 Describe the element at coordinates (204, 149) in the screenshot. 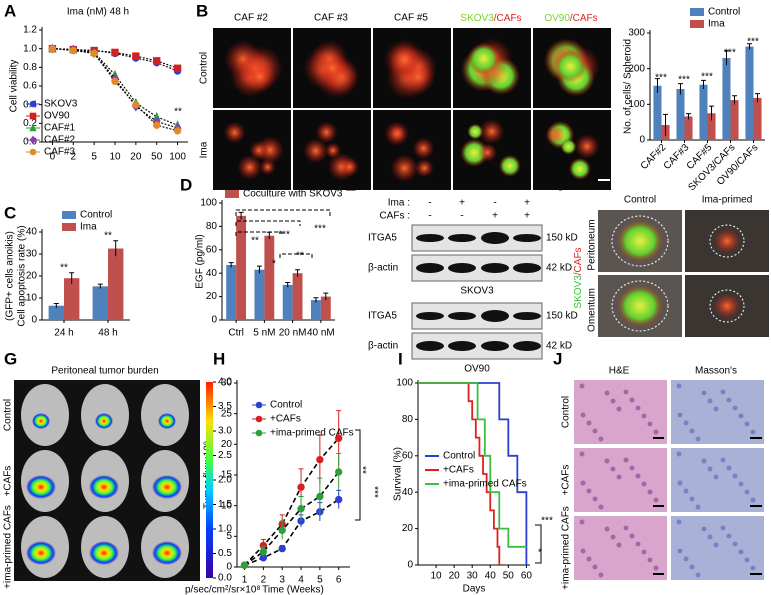

I see `image-row-label: Ima` at that location.